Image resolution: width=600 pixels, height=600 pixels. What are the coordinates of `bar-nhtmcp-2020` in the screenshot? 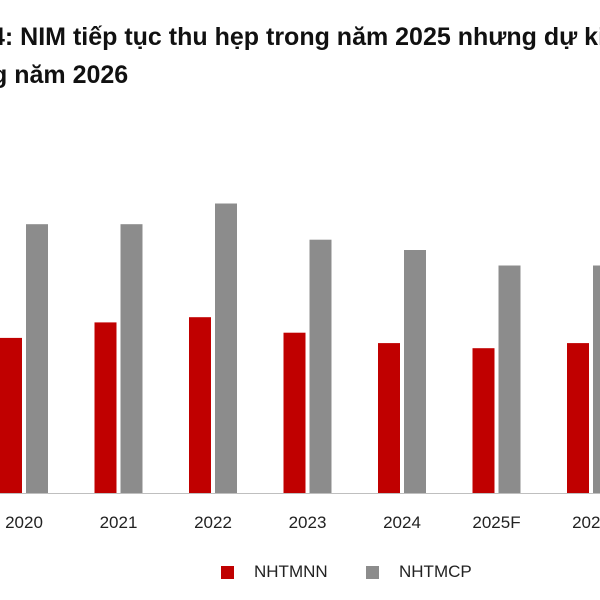 It's located at (37, 358).